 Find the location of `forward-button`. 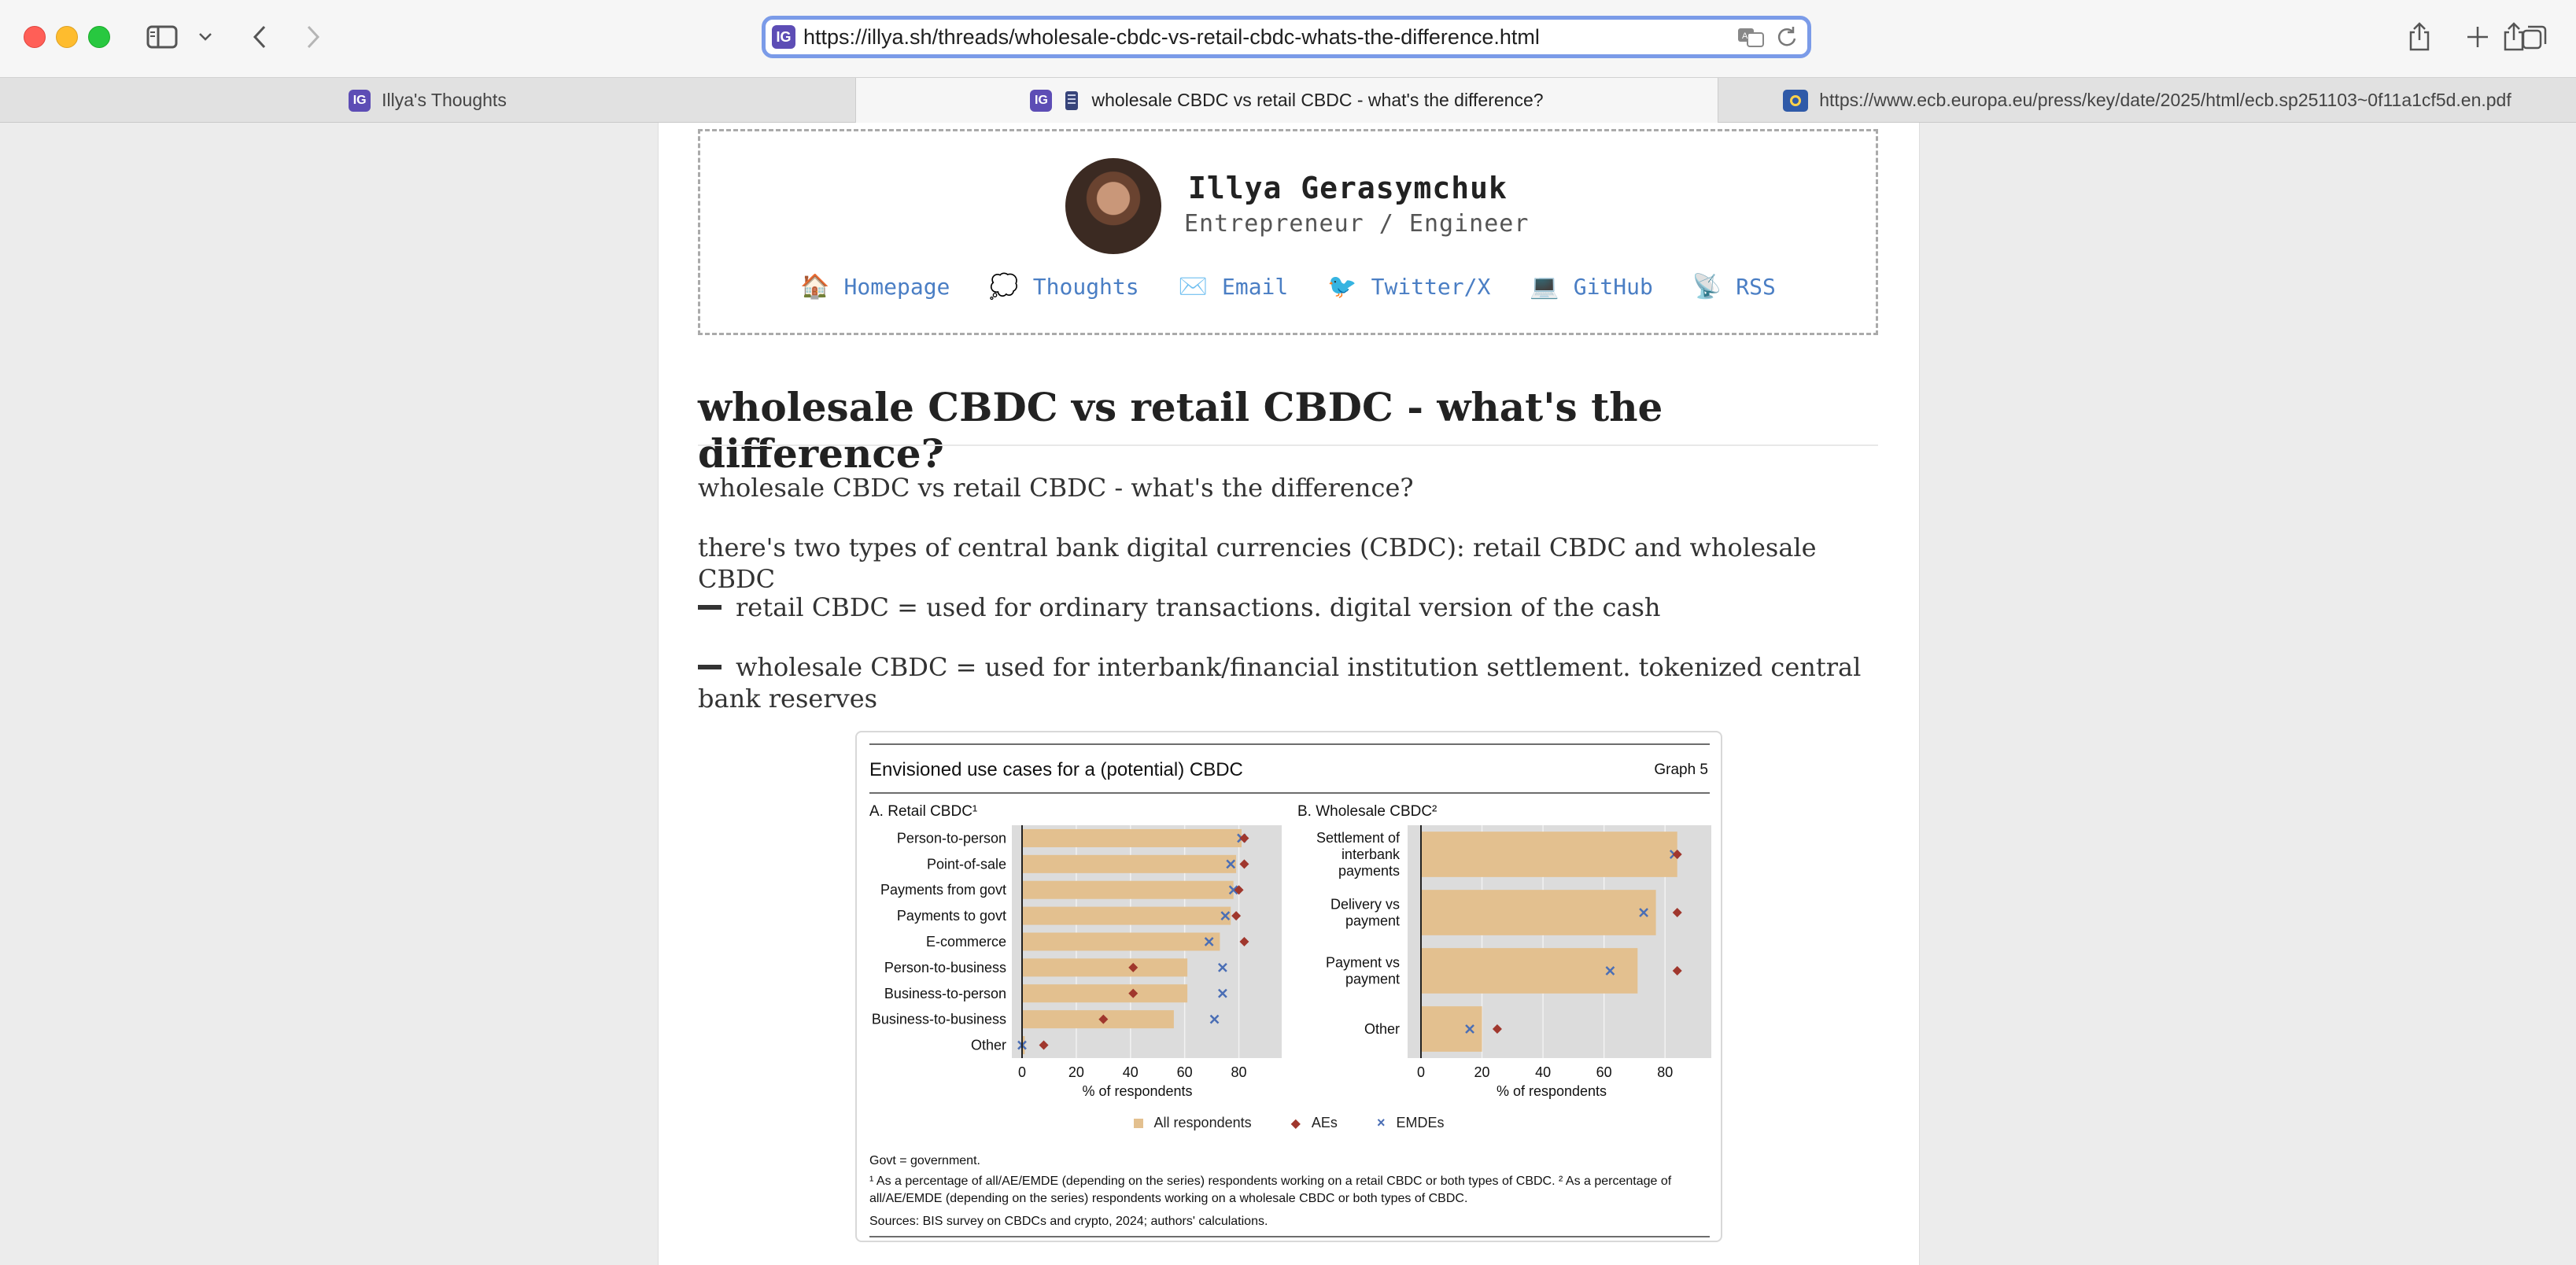

forward-button is located at coordinates (313, 37).